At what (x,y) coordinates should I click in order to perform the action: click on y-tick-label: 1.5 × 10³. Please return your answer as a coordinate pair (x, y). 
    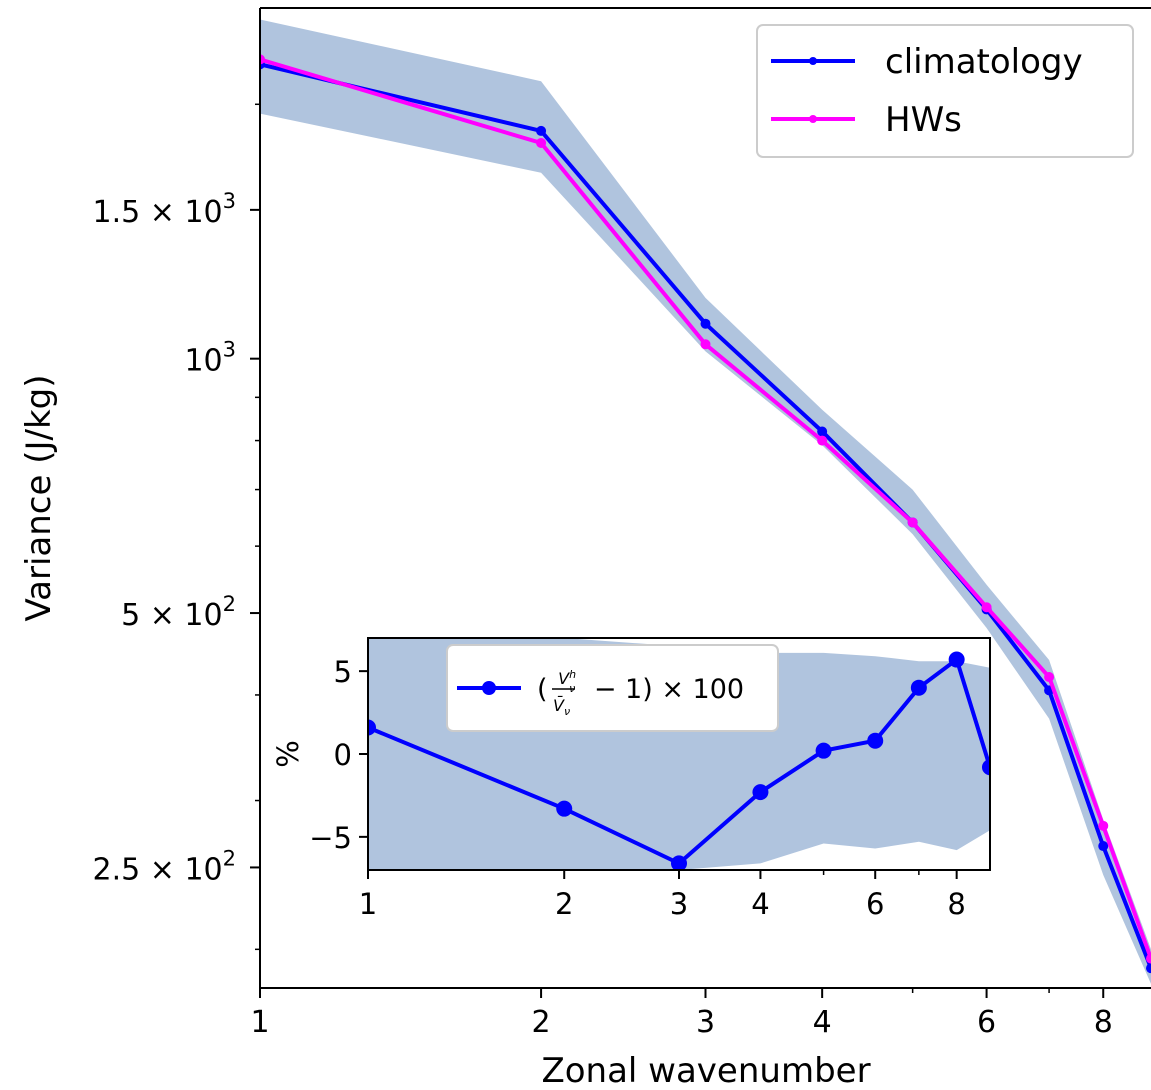
    Looking at the image, I should click on (164, 209).